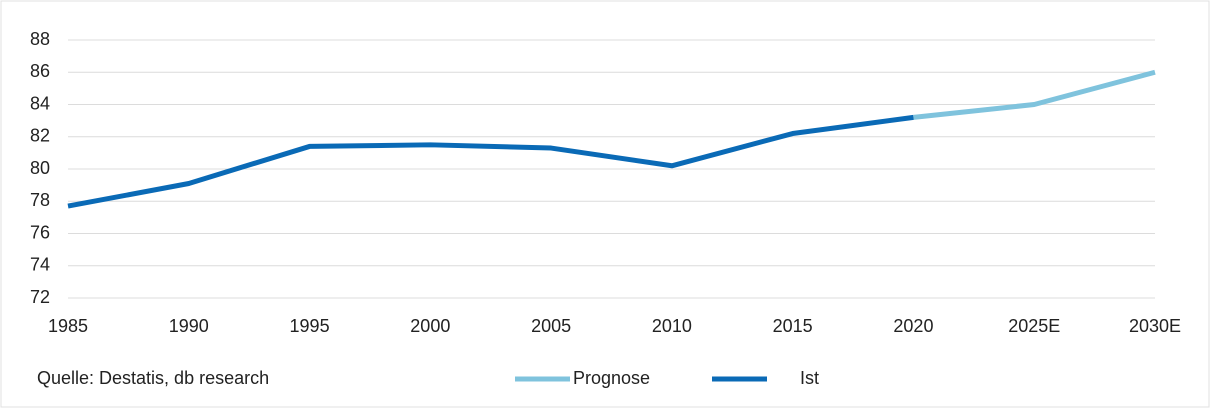 This screenshot has width=1212, height=410. I want to click on x-tick-label: 2015, so click(793, 326).